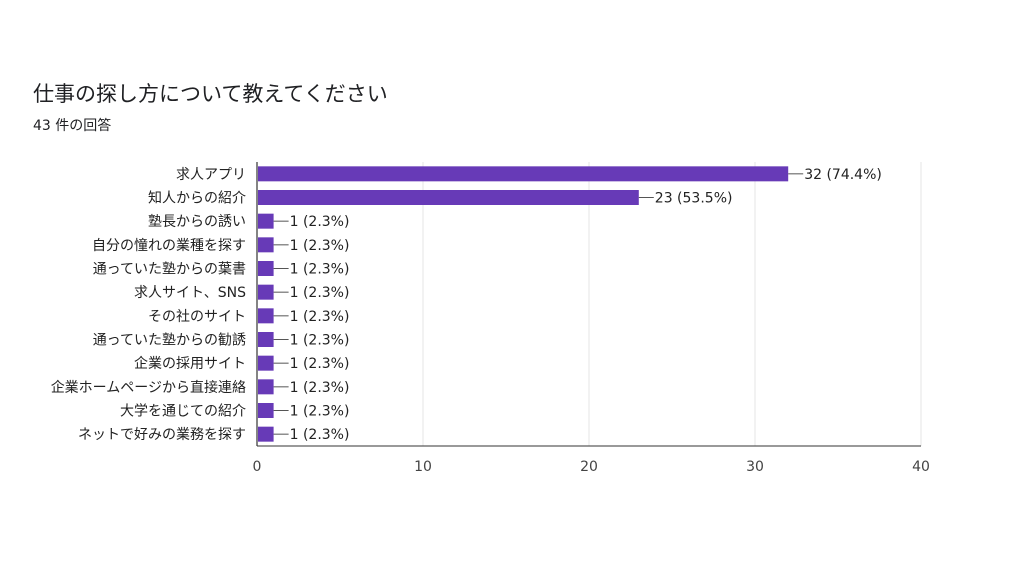 The image size is (1024, 576). I want to click on category-label: 通っていた塾からの葉書, so click(169, 270).